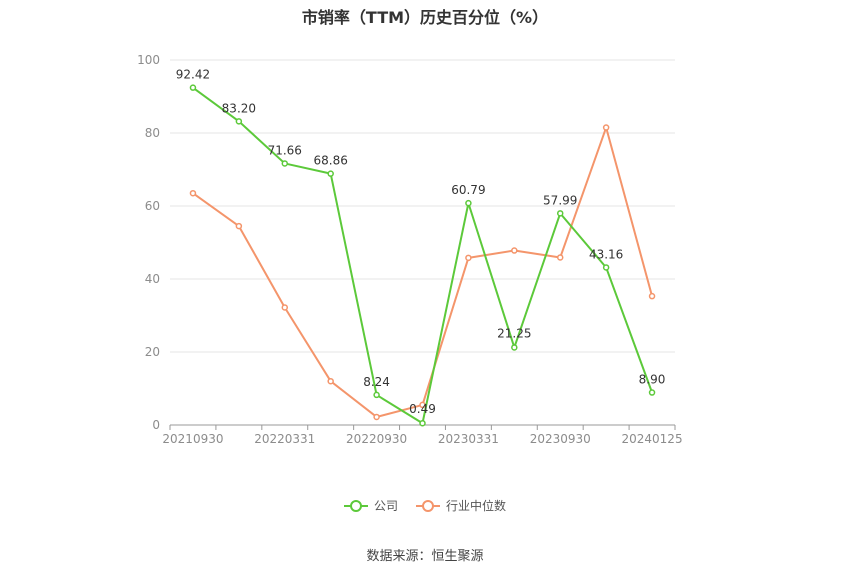 The image size is (850, 575). I want to click on data-label: 0.49, so click(422, 409).